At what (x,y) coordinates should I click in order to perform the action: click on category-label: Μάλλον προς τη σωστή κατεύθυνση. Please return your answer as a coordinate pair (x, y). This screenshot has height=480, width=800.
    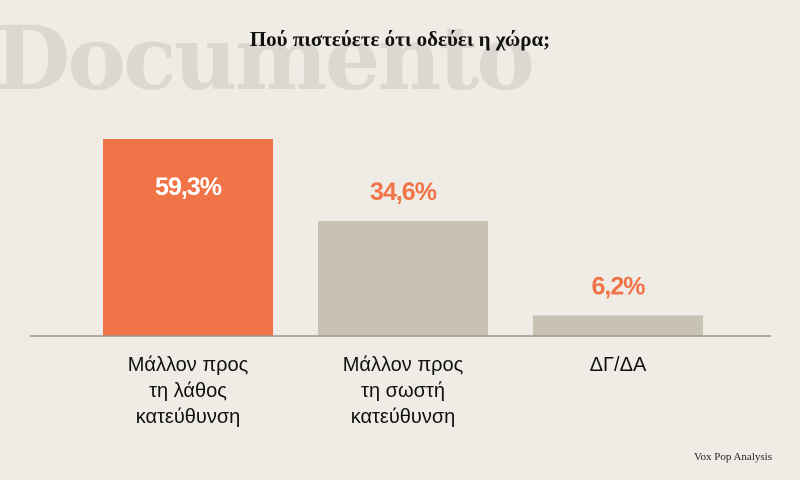
    Looking at the image, I should click on (403, 391).